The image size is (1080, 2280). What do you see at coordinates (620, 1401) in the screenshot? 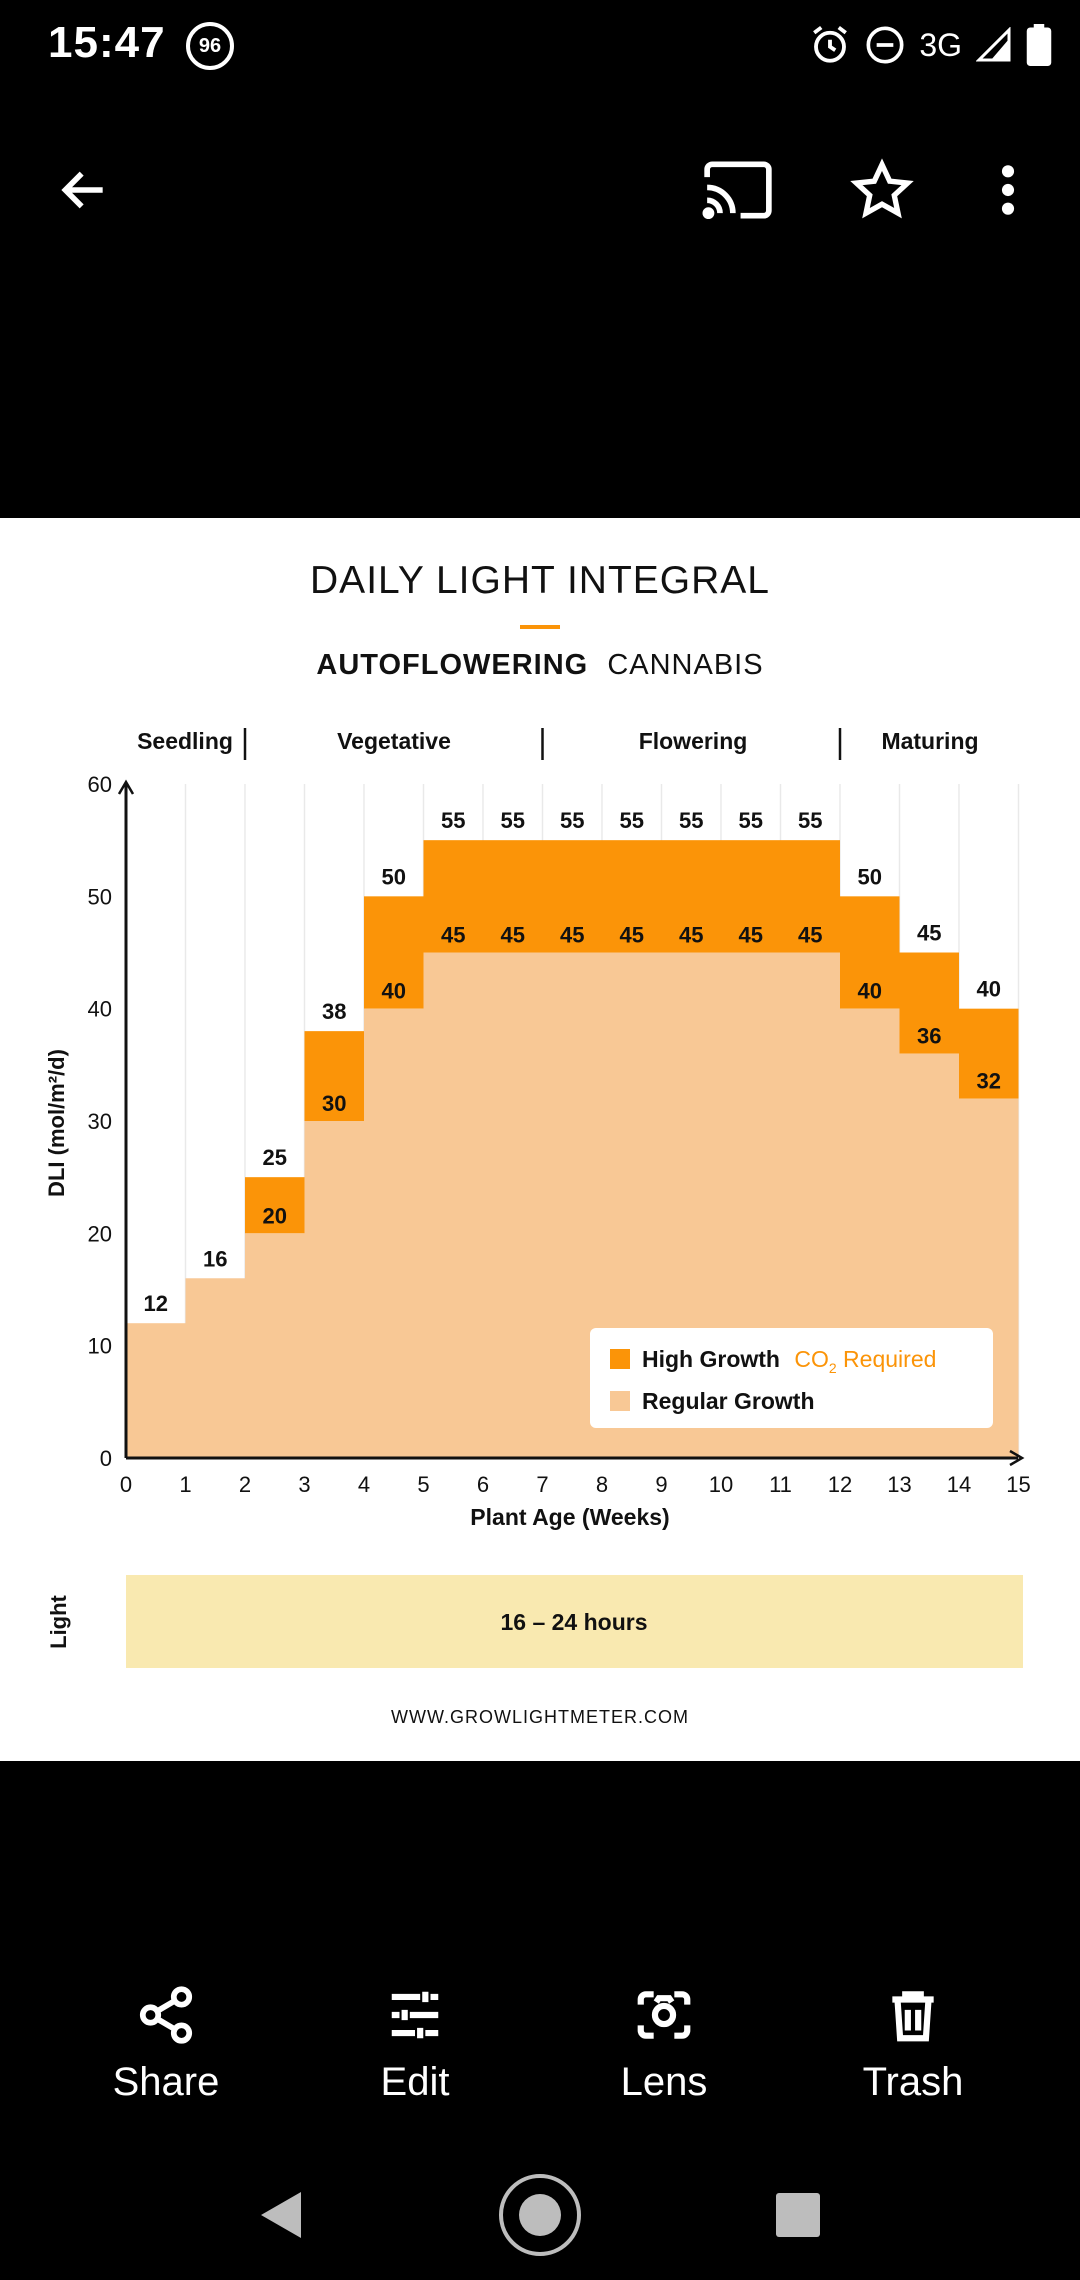
I see `legend-swatch-regular` at bounding box center [620, 1401].